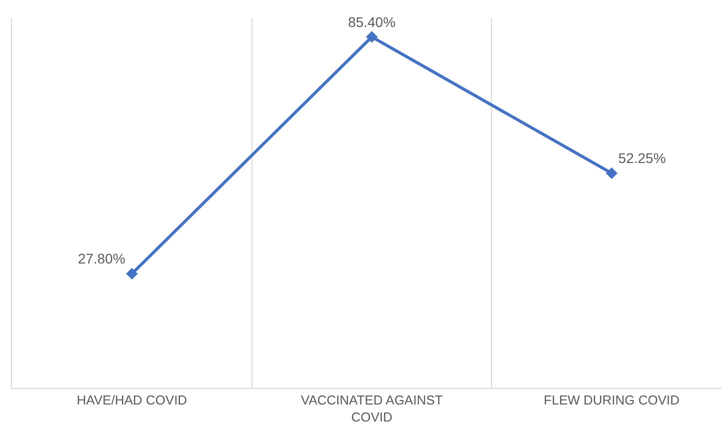  Describe the element at coordinates (102, 258) in the screenshot. I see `data-label: 27.80%` at that location.